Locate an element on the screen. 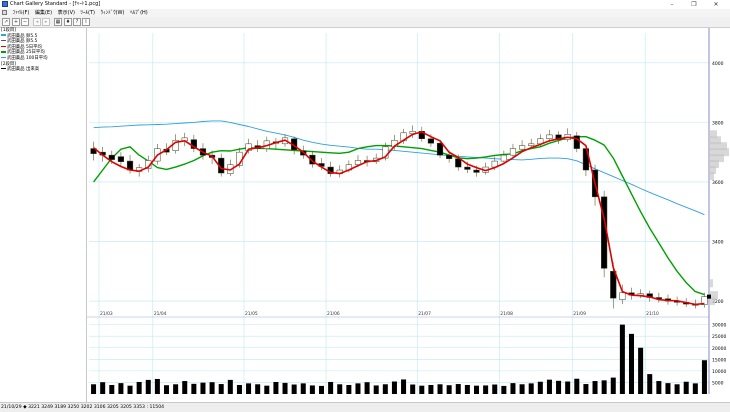 The width and height of the screenshot is (730, 412). menu-view: 表示(V) is located at coordinates (66, 13).